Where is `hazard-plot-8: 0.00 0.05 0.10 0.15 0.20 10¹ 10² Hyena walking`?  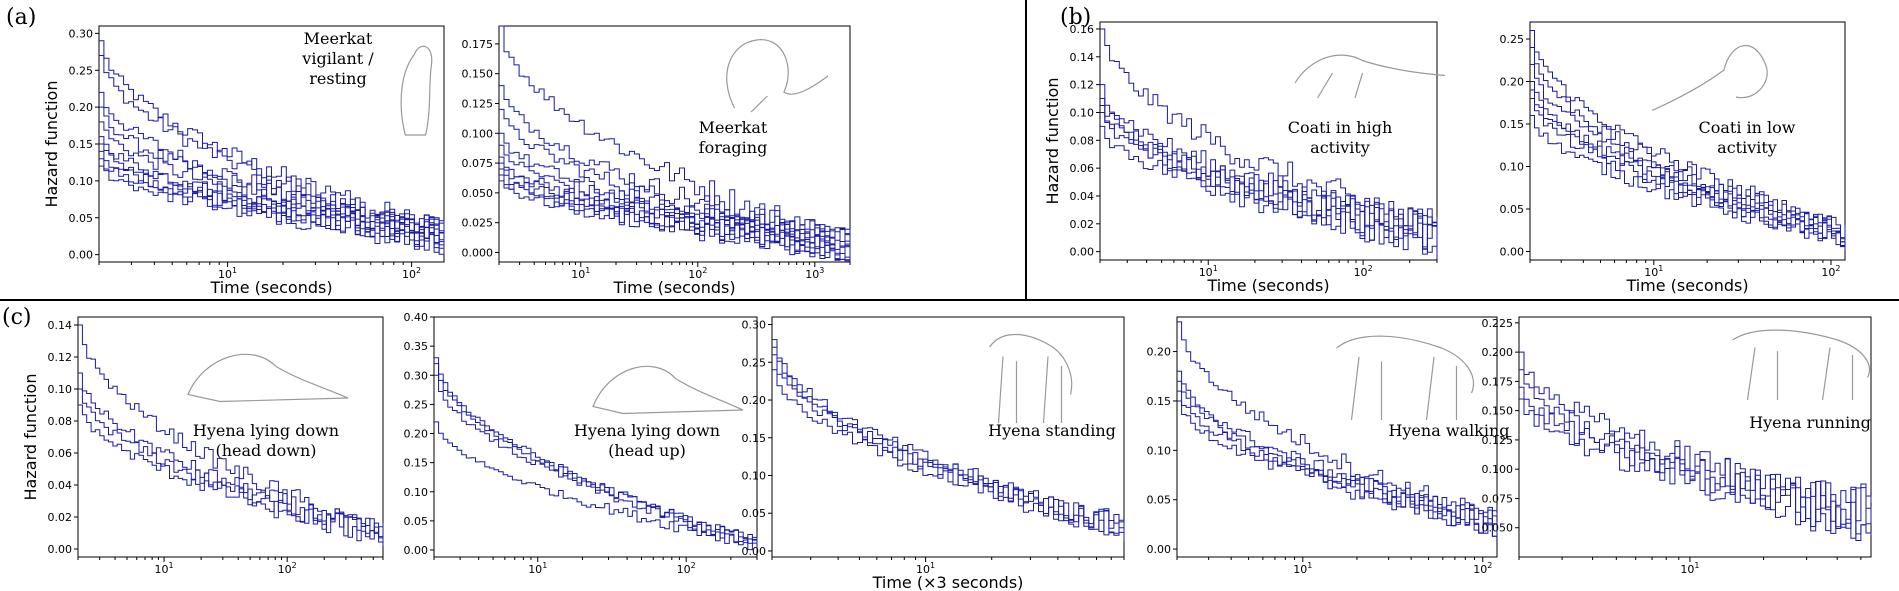
hazard-plot-8: 0.00 0.05 0.10 0.15 0.20 10¹ 10² Hyena walking is located at coordinates (1328, 446).